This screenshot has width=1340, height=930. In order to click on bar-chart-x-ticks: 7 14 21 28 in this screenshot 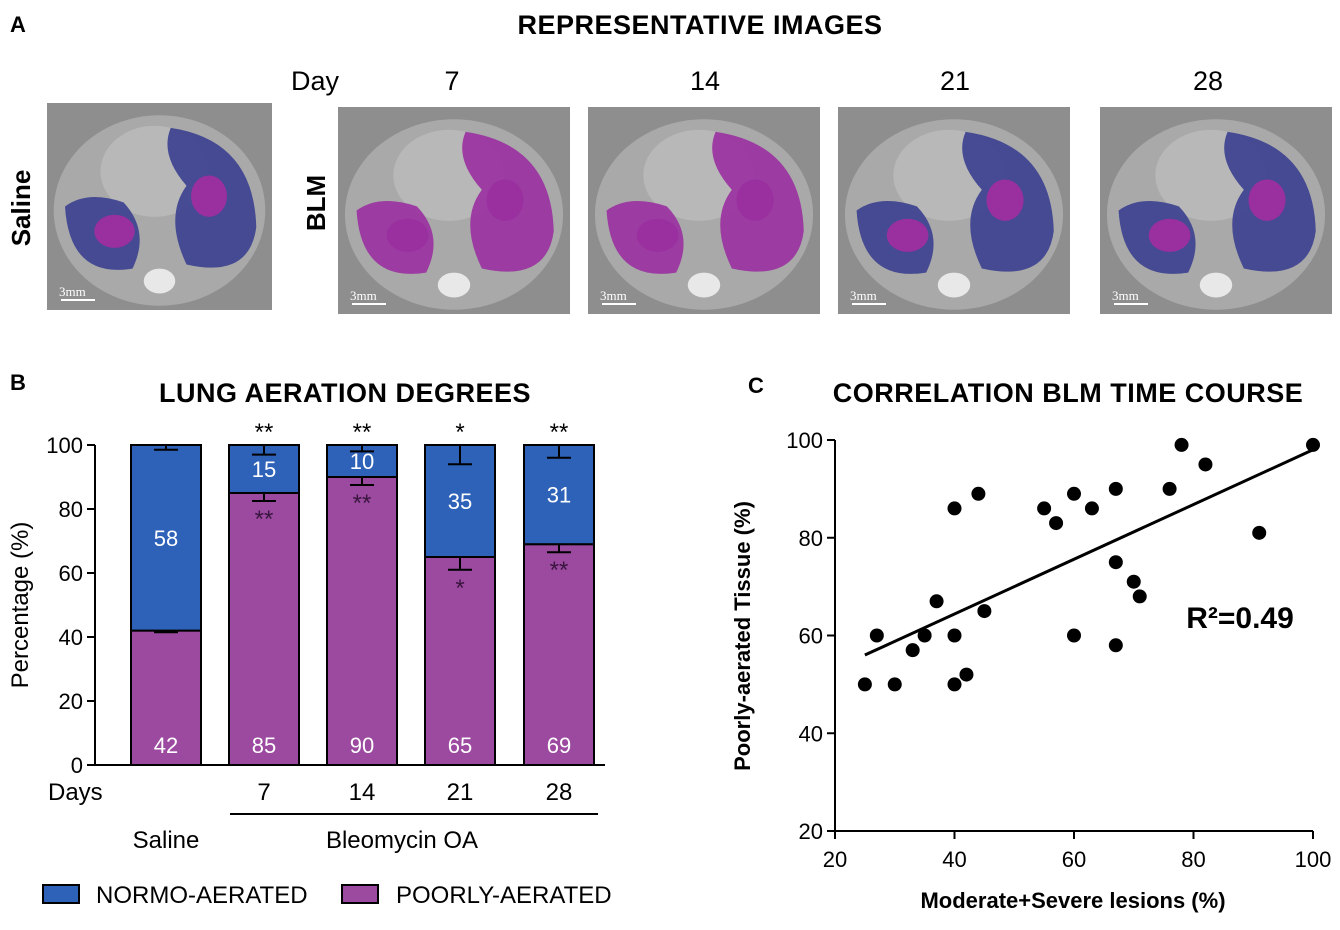, I will do `click(414, 792)`.